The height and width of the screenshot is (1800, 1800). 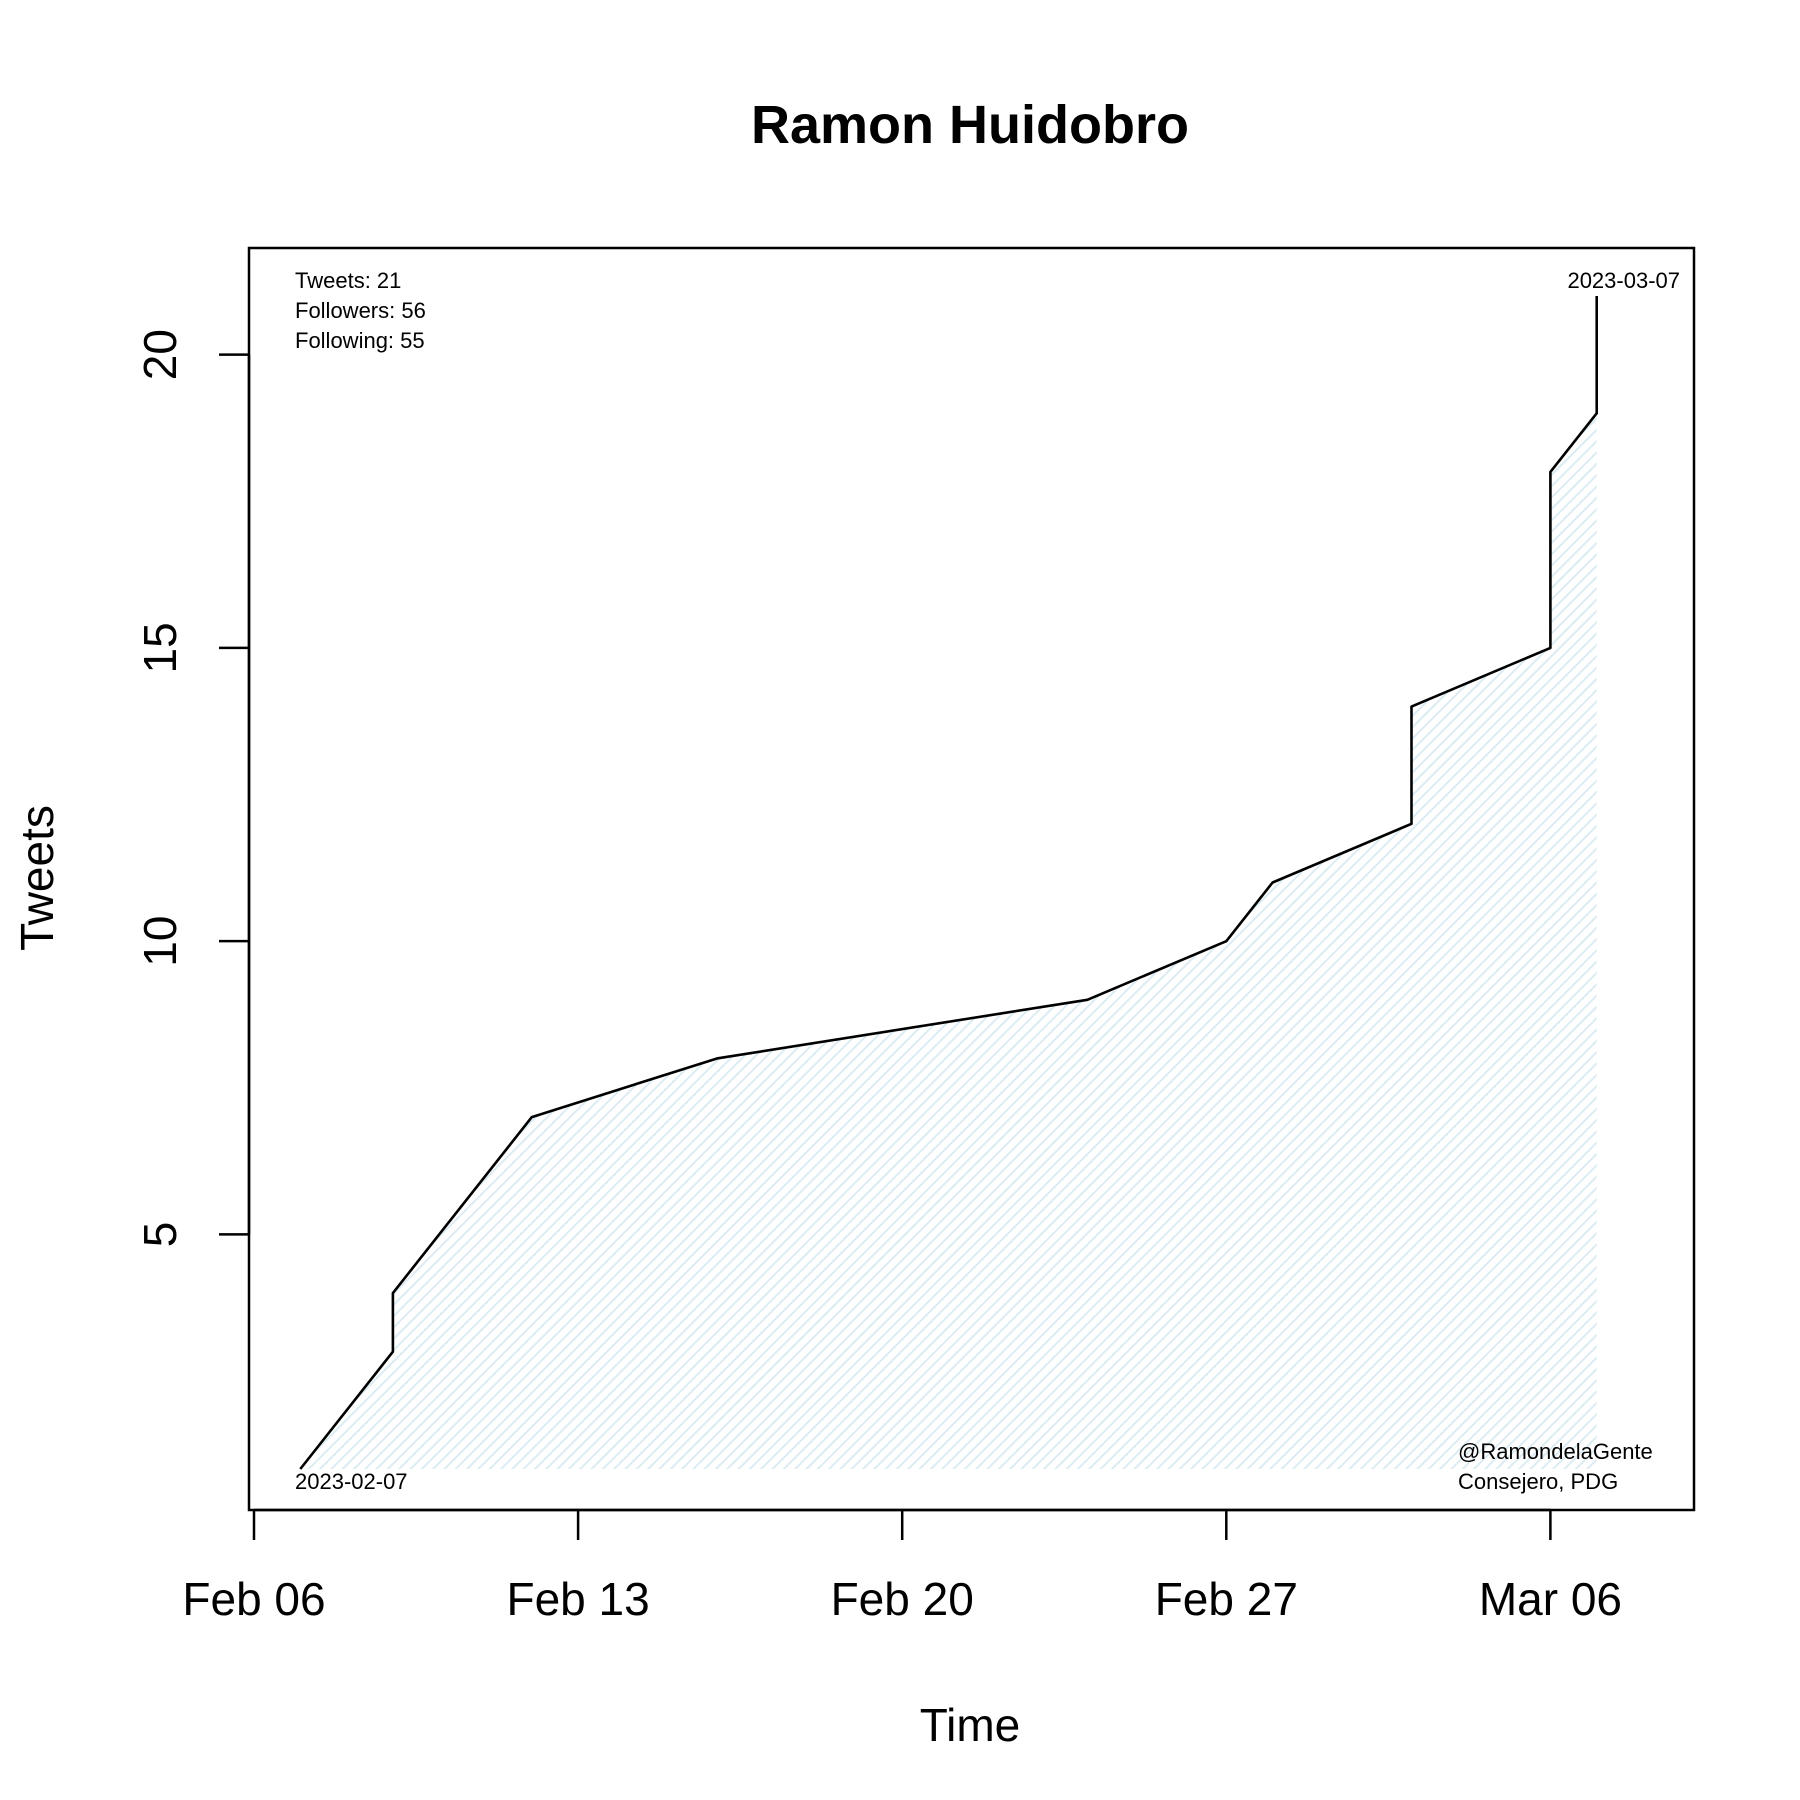 I want to click on y-axis: 5 10 15 20, so click(x=192, y=788).